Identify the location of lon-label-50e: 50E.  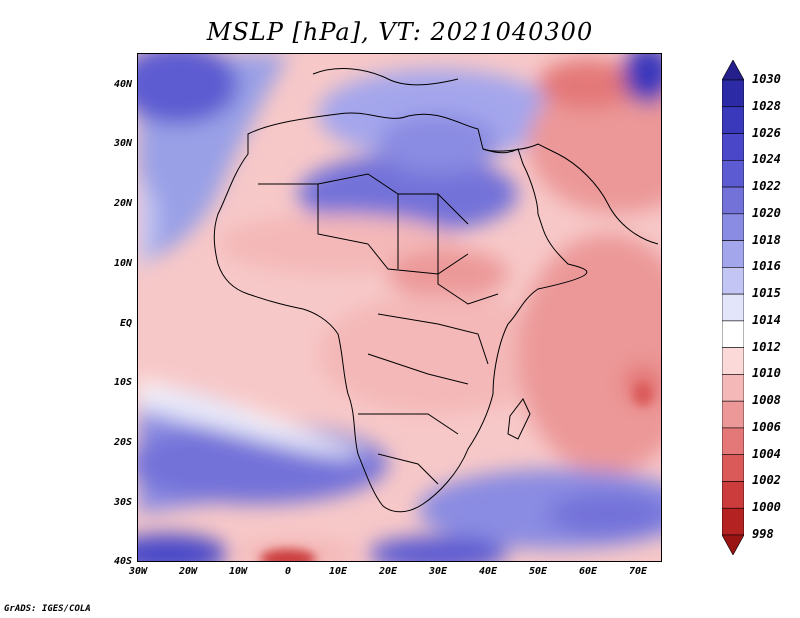
(538, 571).